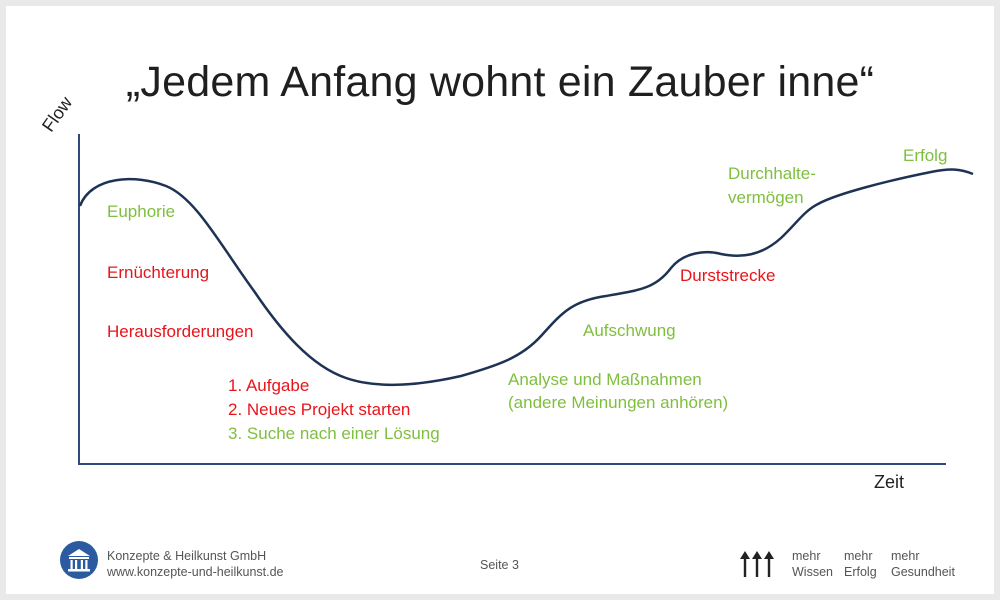  I want to click on x-axis-label: Zeit, so click(889, 482).